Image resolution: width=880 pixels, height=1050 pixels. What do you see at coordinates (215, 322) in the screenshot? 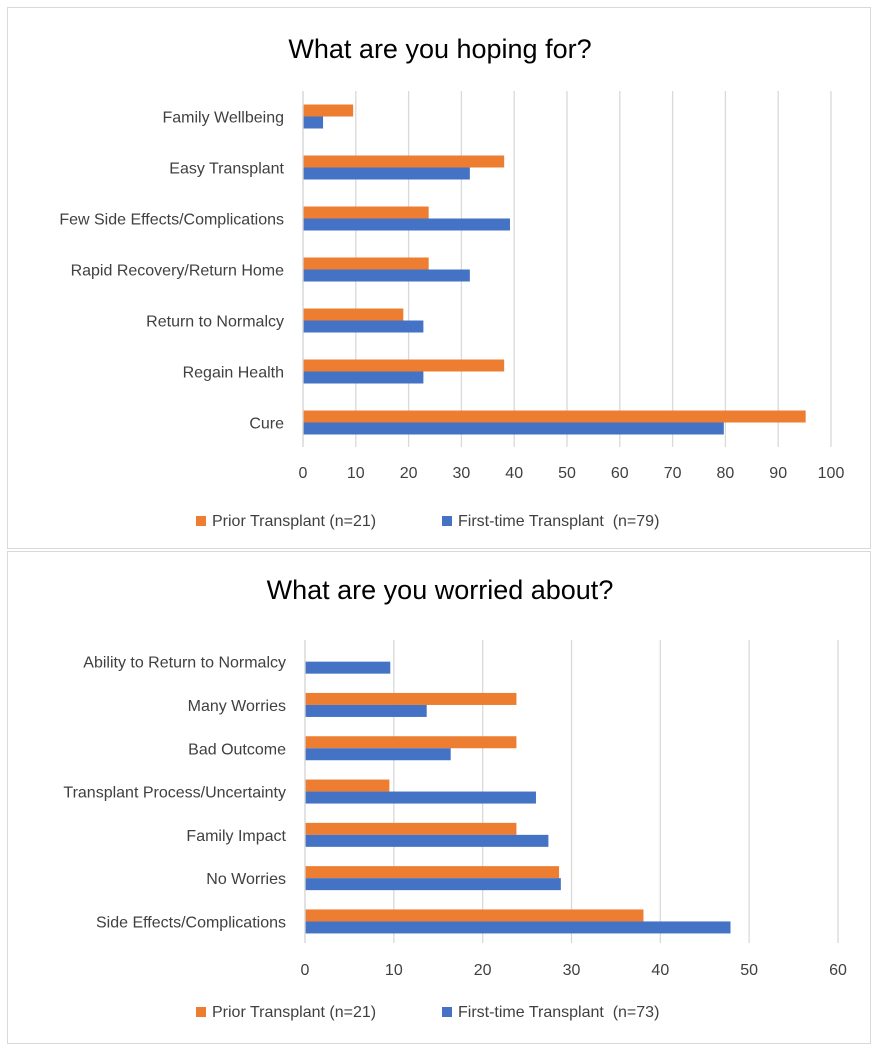
I see `category-label: Return to Normalcy` at bounding box center [215, 322].